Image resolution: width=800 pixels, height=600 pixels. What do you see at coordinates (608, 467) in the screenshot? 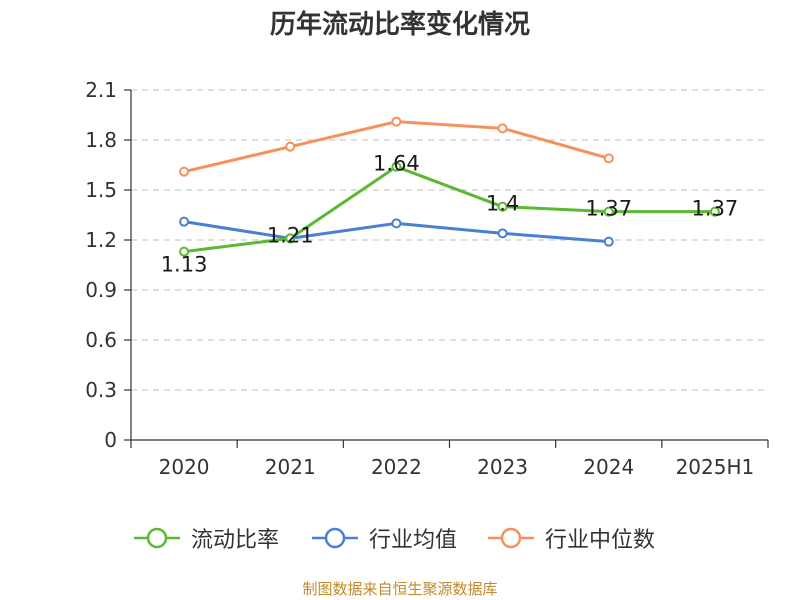
I see `x-tick-label: 2024` at bounding box center [608, 467].